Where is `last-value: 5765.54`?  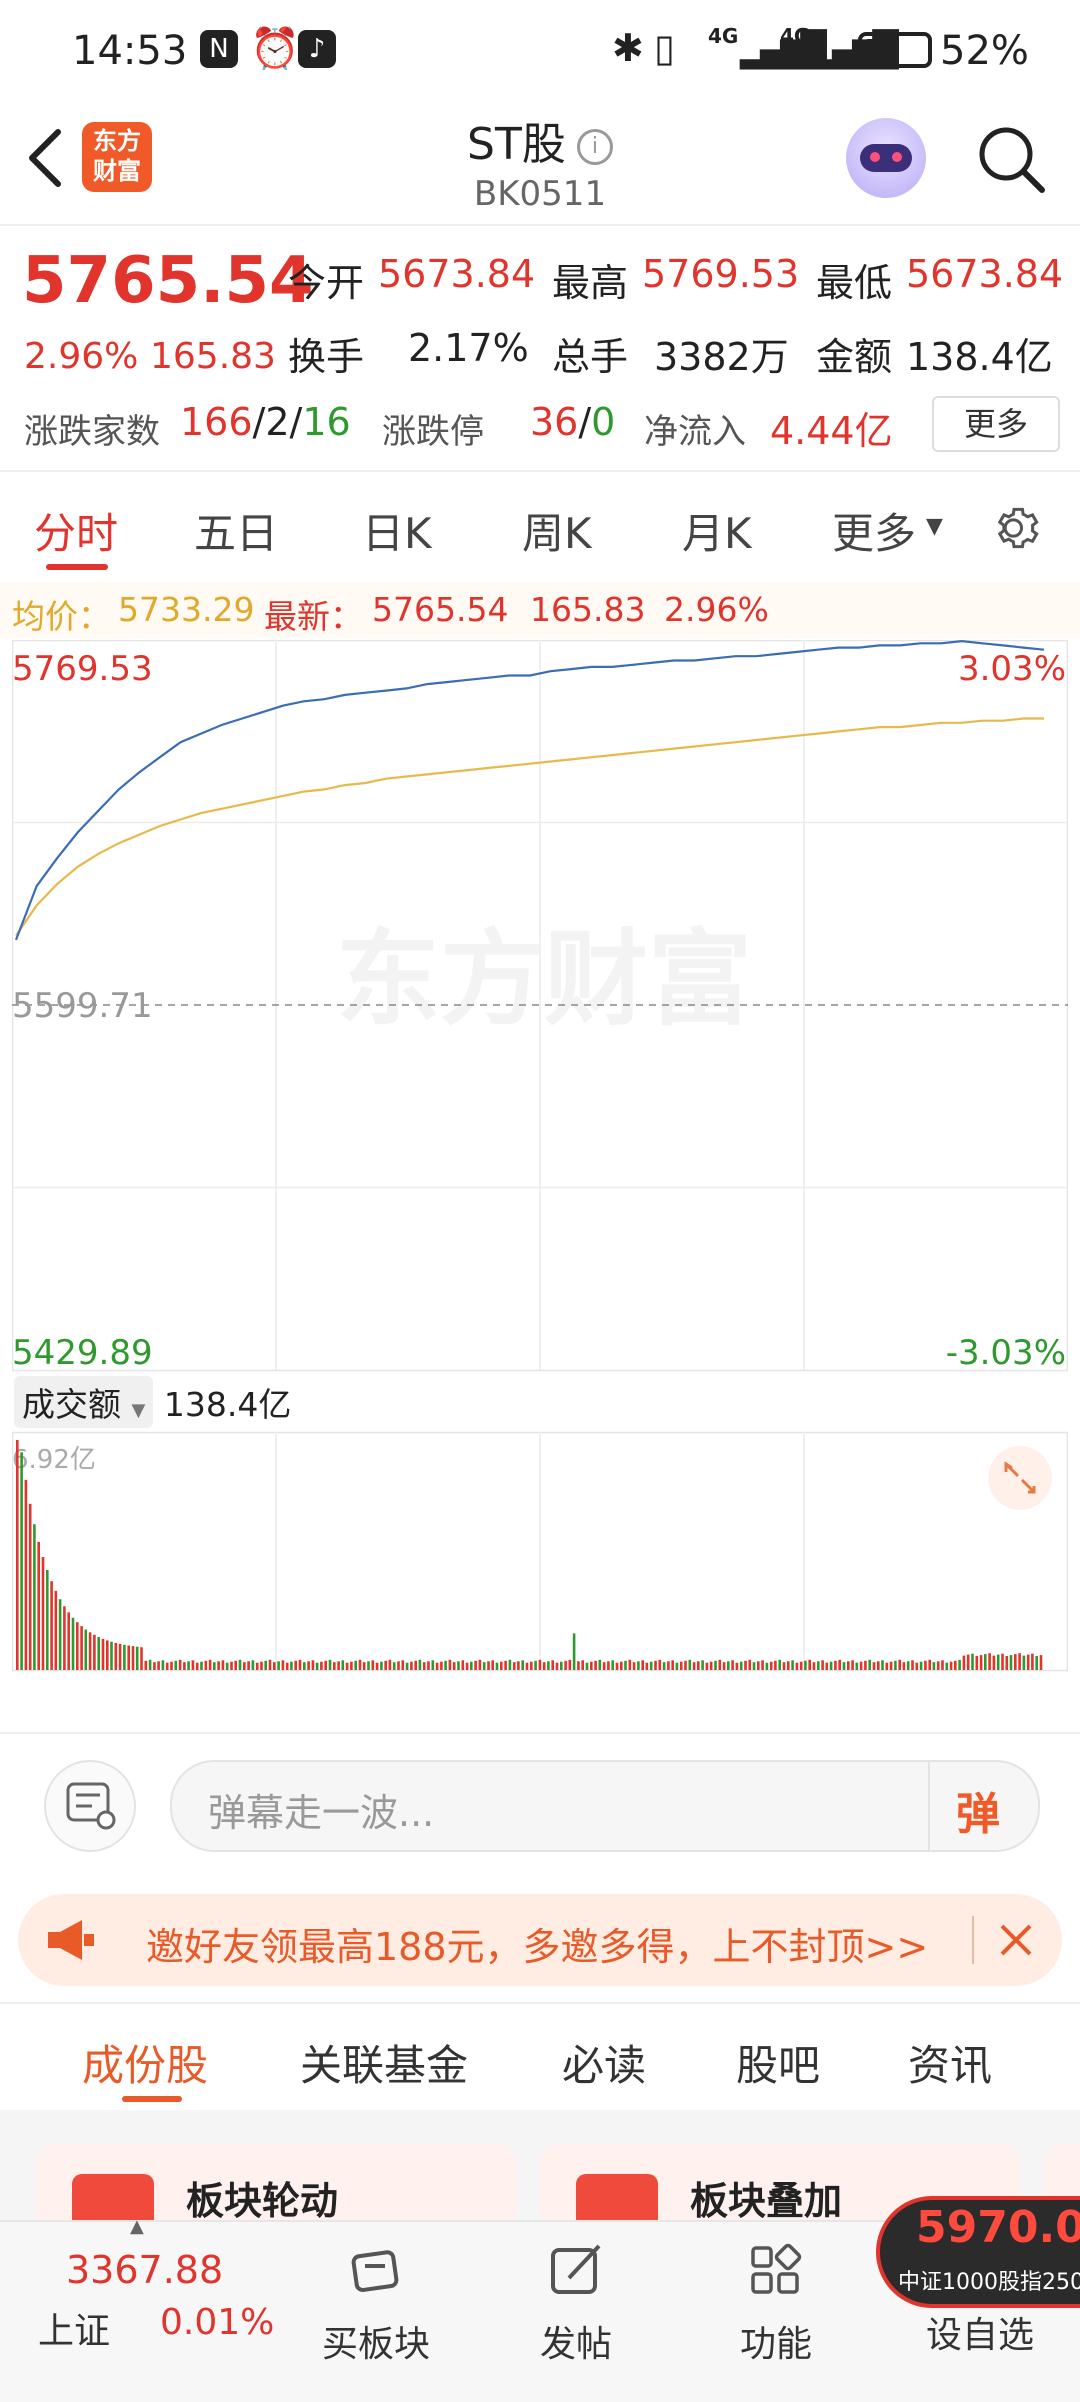
last-value: 5765.54 is located at coordinates (440, 609).